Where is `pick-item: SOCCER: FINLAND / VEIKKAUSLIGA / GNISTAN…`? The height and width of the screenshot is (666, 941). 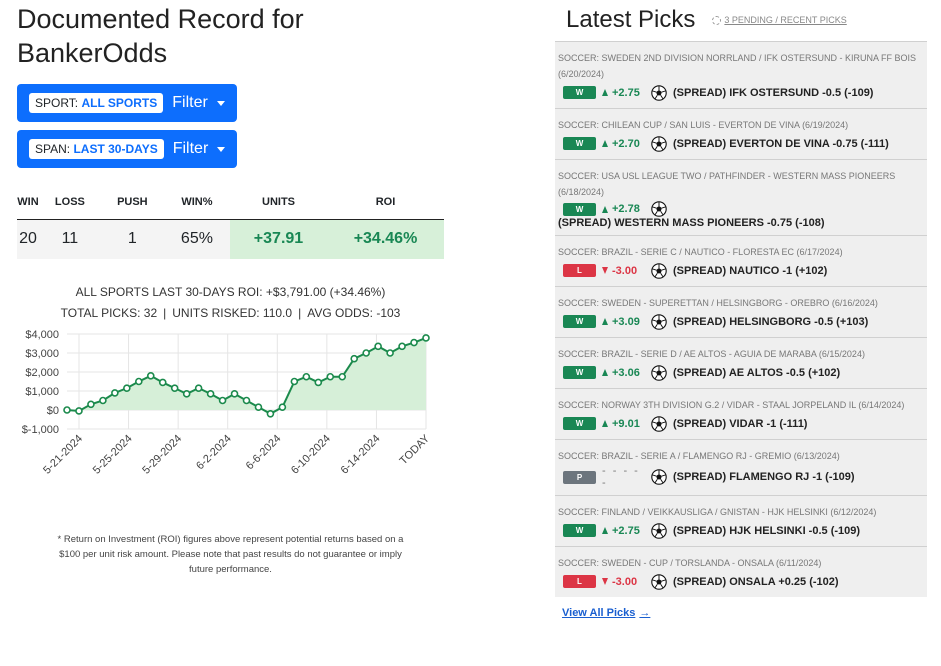
pick-item: SOCCER: FINLAND / VEIKKAUSLIGA / GNISTAN… is located at coordinates (741, 520).